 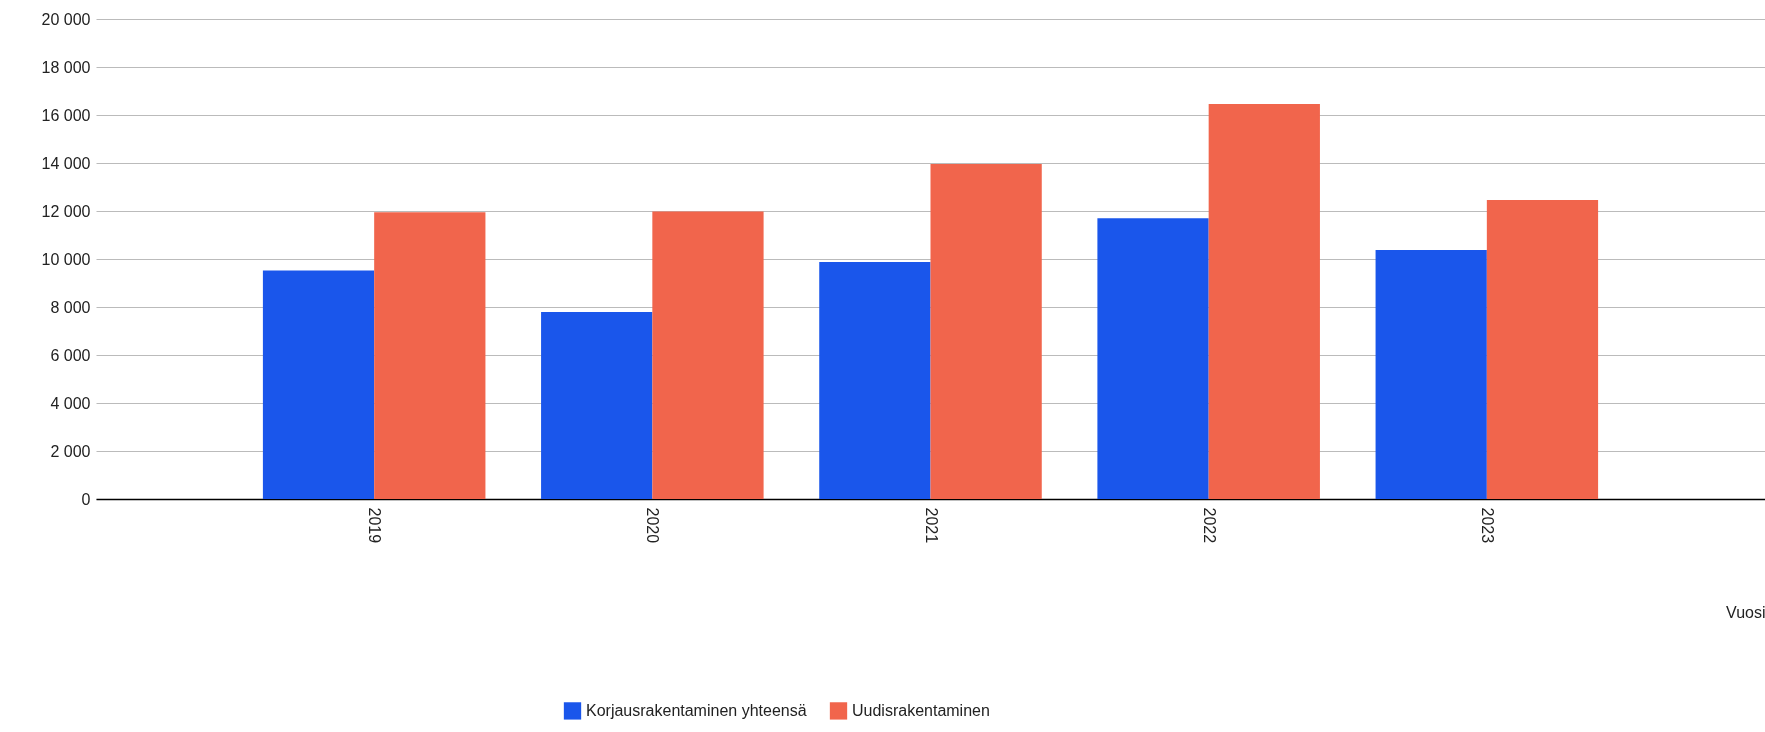 What do you see at coordinates (696, 710) in the screenshot?
I see `legend-label: Korjausrakentaminen yhteensä` at bounding box center [696, 710].